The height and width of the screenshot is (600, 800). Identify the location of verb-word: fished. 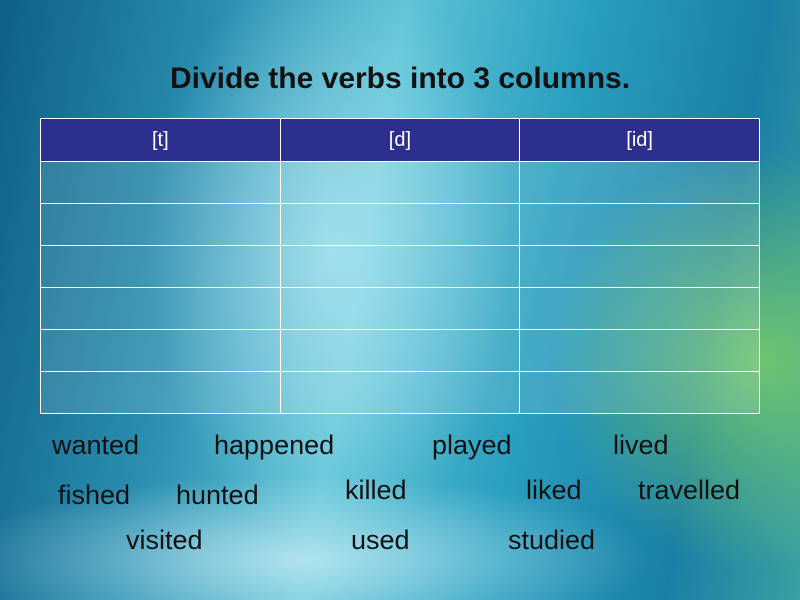
(94, 495).